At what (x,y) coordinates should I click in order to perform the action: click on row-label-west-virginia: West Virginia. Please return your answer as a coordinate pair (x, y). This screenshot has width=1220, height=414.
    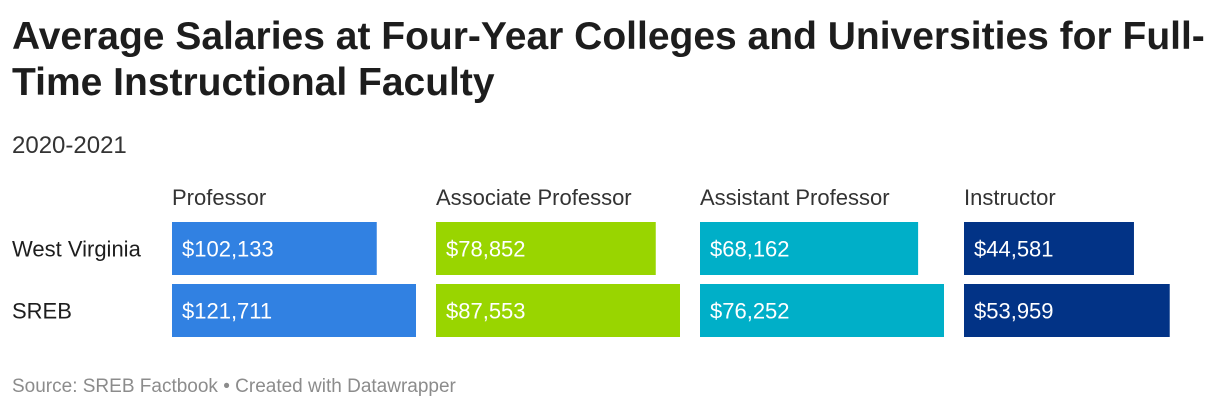
    Looking at the image, I should click on (77, 249).